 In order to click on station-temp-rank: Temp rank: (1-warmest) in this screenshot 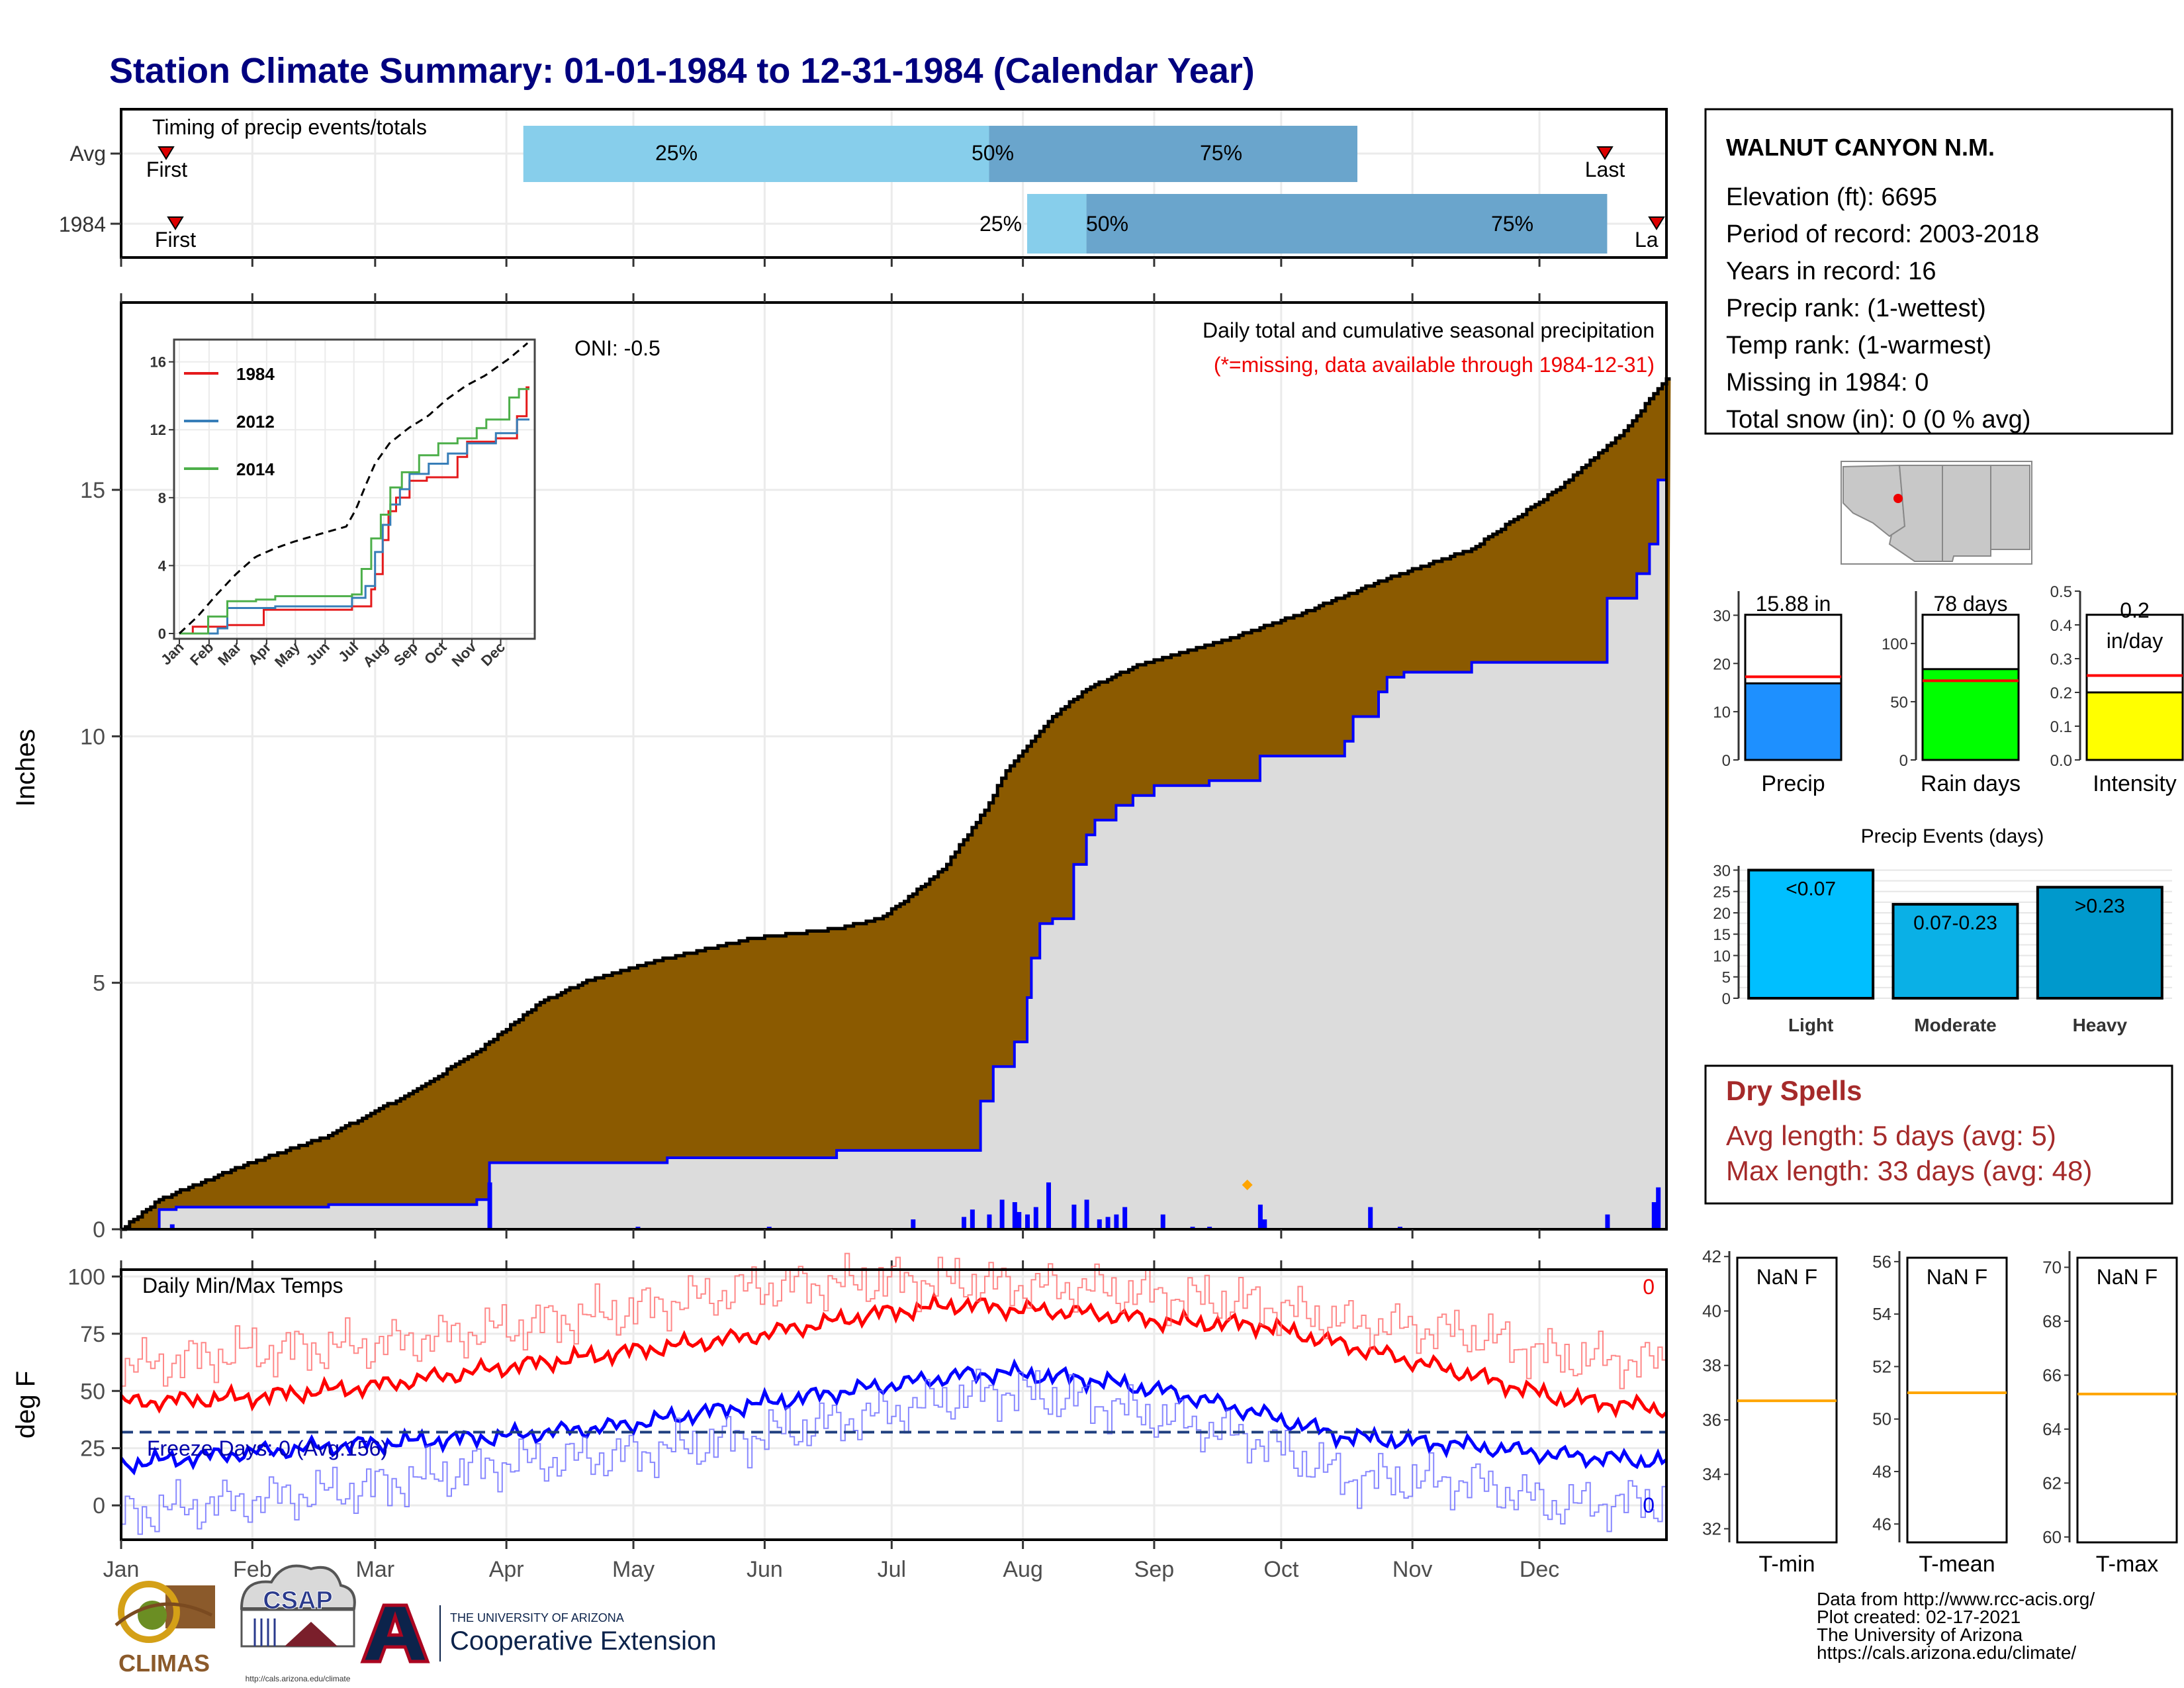, I will do `click(1858, 345)`.